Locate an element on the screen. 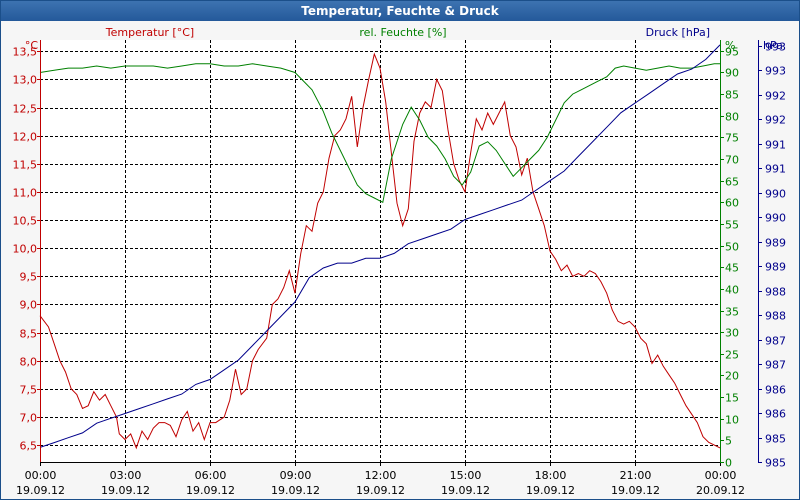  x-tick-time: 15:00 is located at coordinates (466, 475).